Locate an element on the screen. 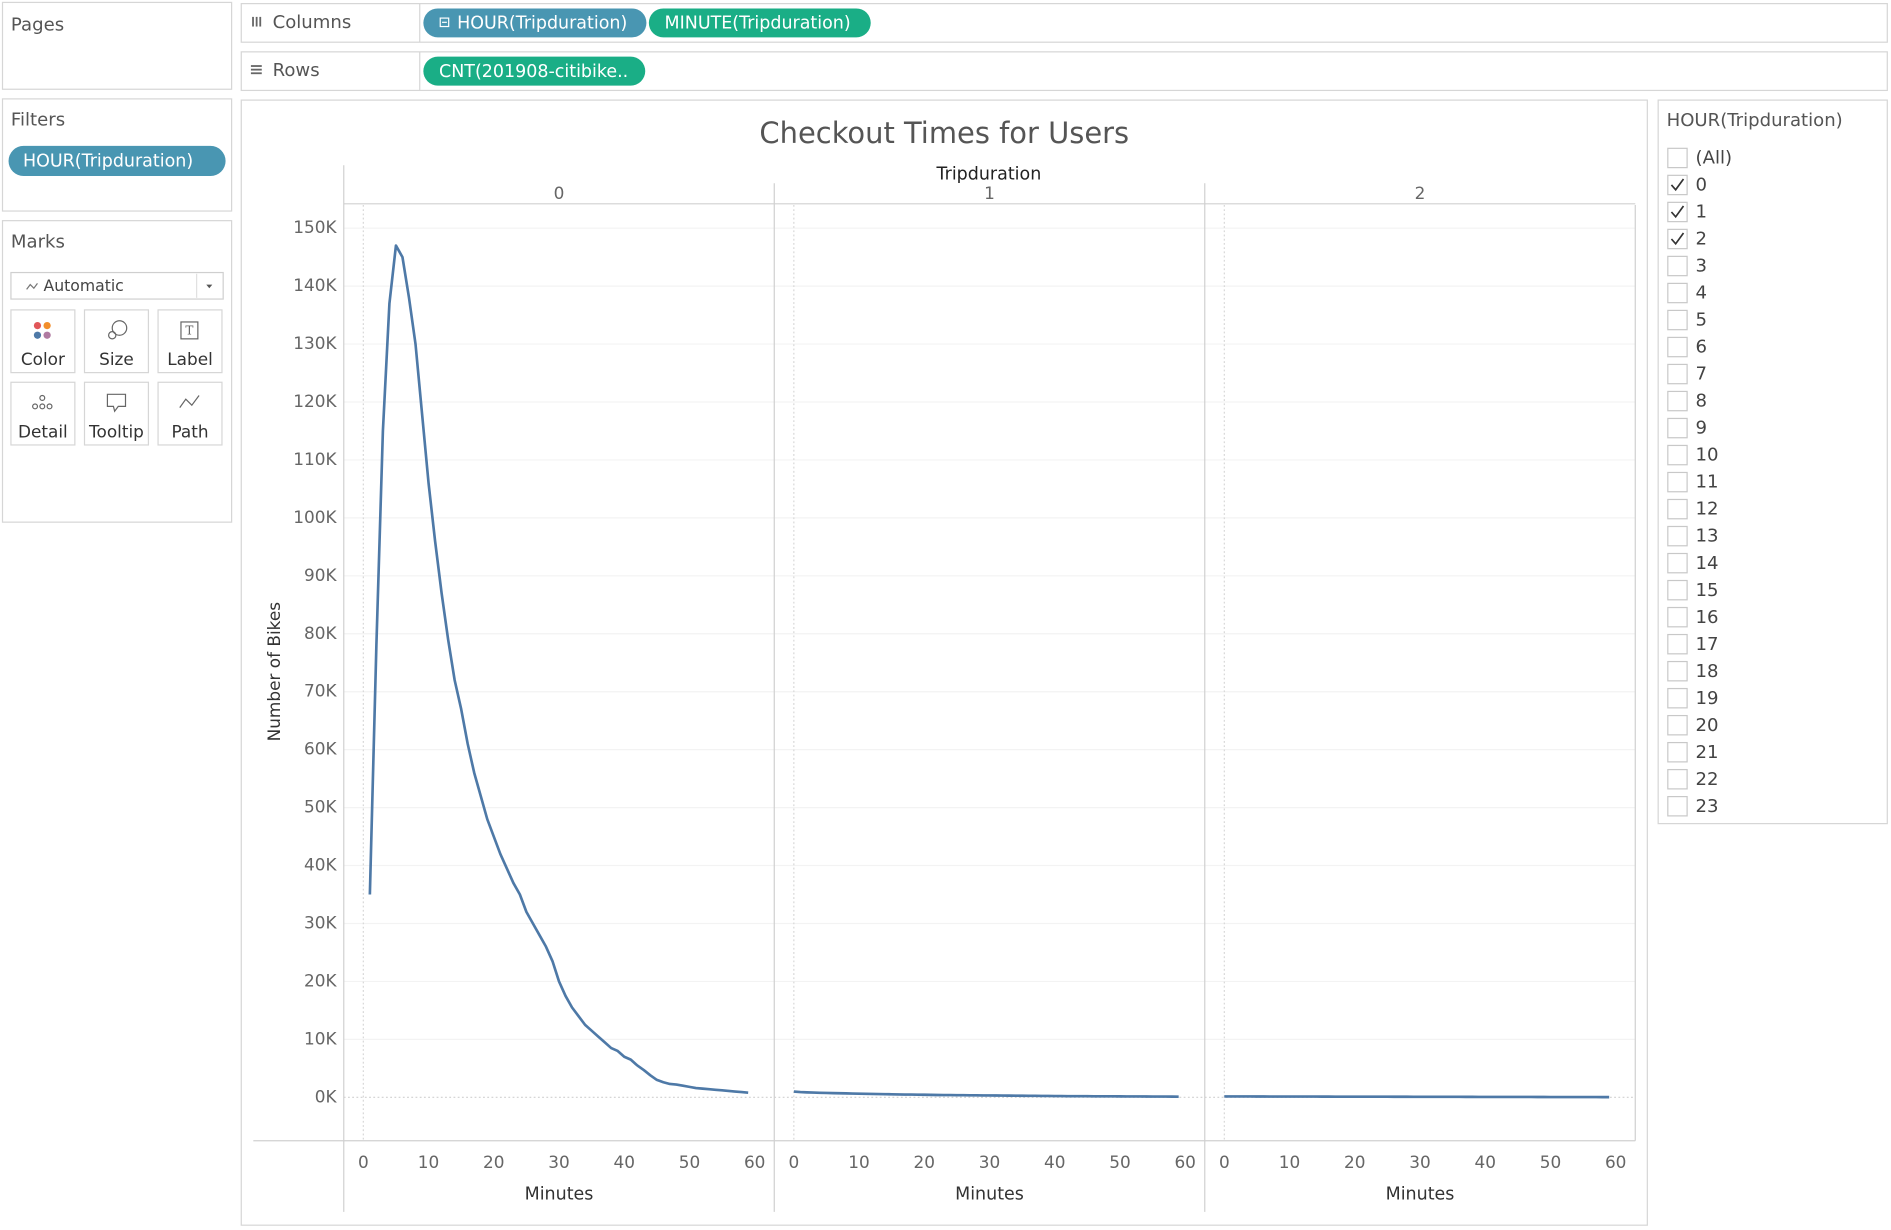 This screenshot has width=1891, height=1230. x-tick-label: 20 is located at coordinates (493, 1162).